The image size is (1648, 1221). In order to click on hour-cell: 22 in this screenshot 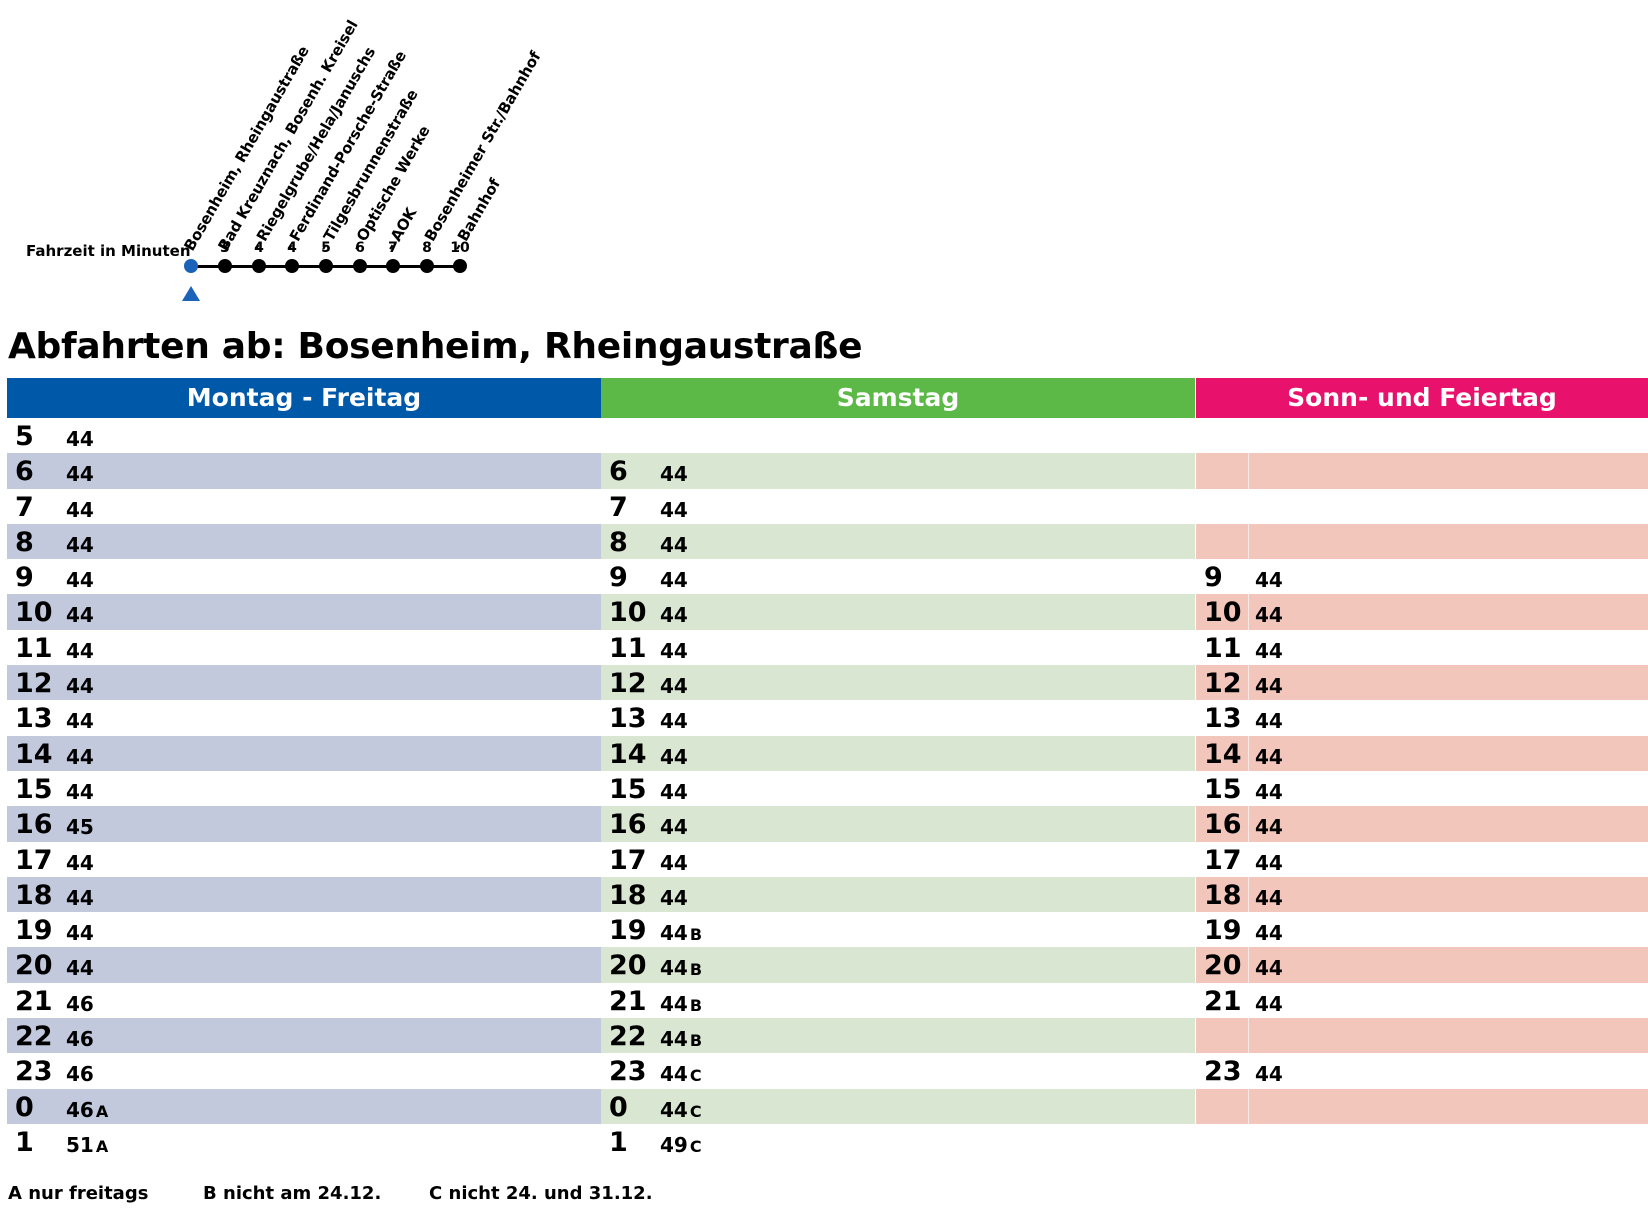, I will do `click(34, 1037)`.